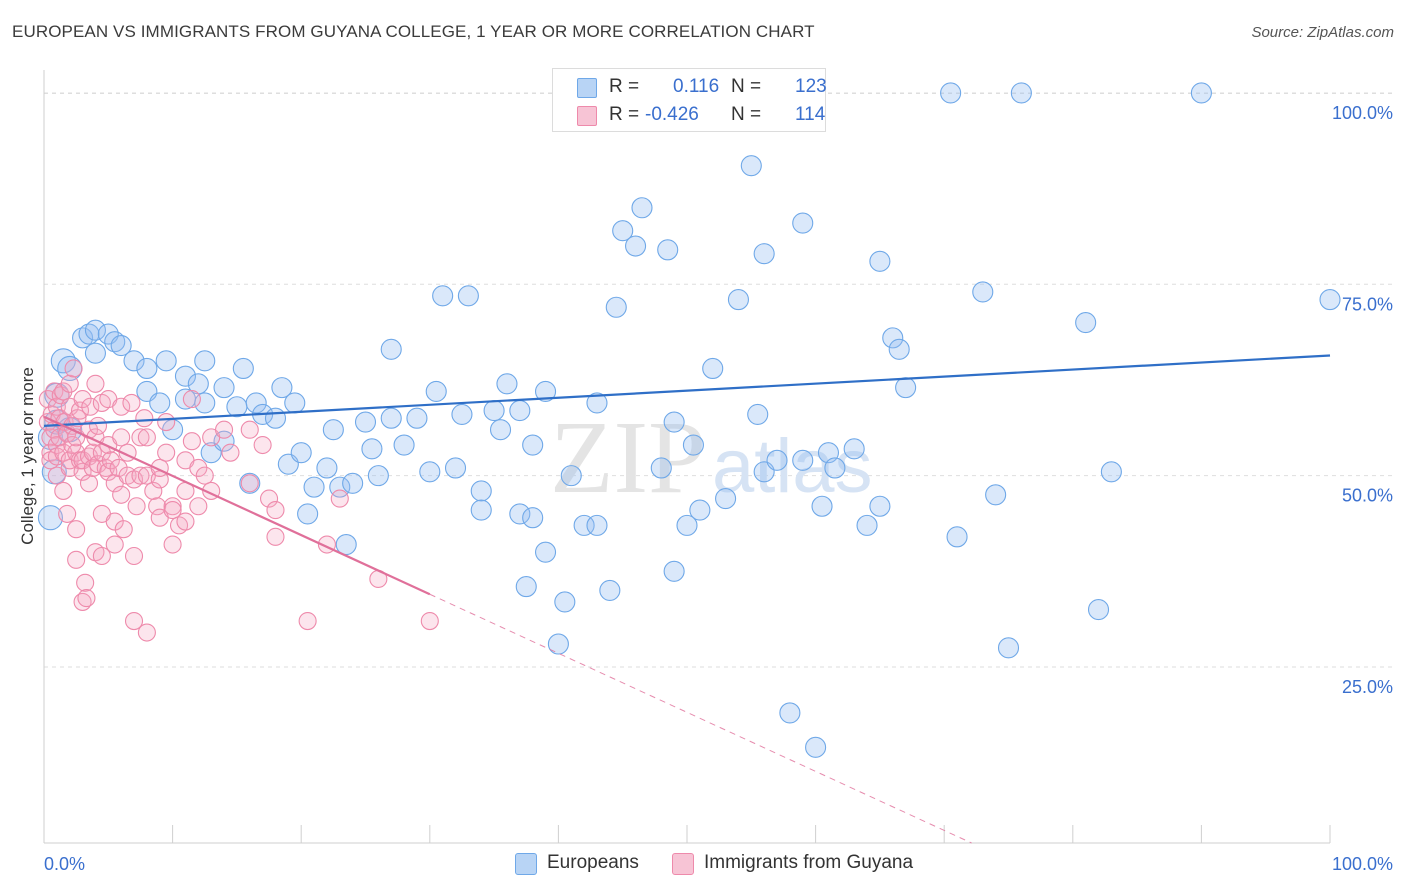  I want to click on y-tick-label: 25.0%, so click(1367, 687).